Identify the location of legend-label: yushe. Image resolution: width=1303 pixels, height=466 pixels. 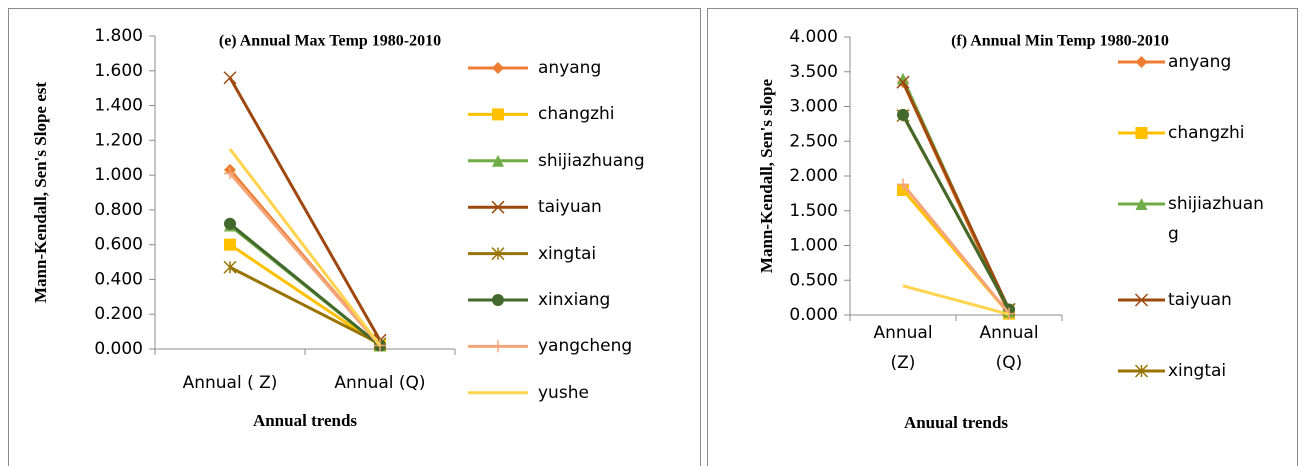
(563, 392).